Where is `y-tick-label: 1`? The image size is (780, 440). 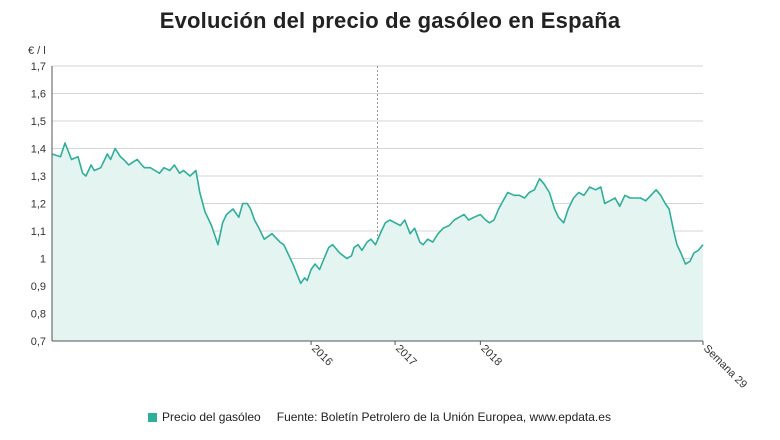 y-tick-label: 1 is located at coordinates (43, 260).